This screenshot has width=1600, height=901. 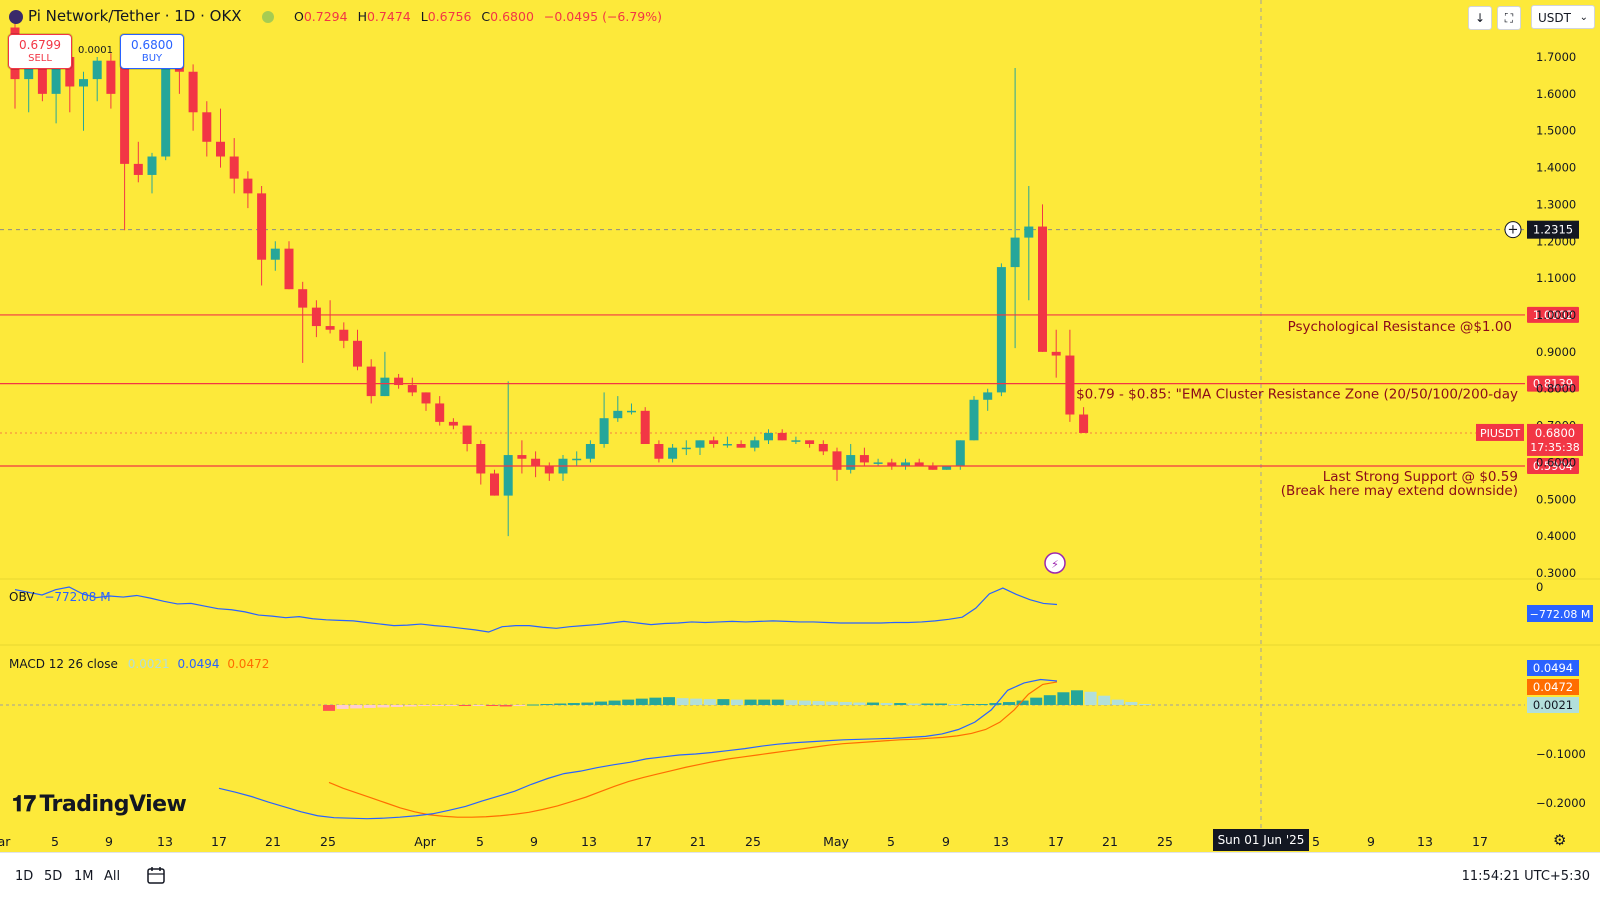 I want to click on macd-axis-tick: −0.2000, so click(x=1561, y=803).